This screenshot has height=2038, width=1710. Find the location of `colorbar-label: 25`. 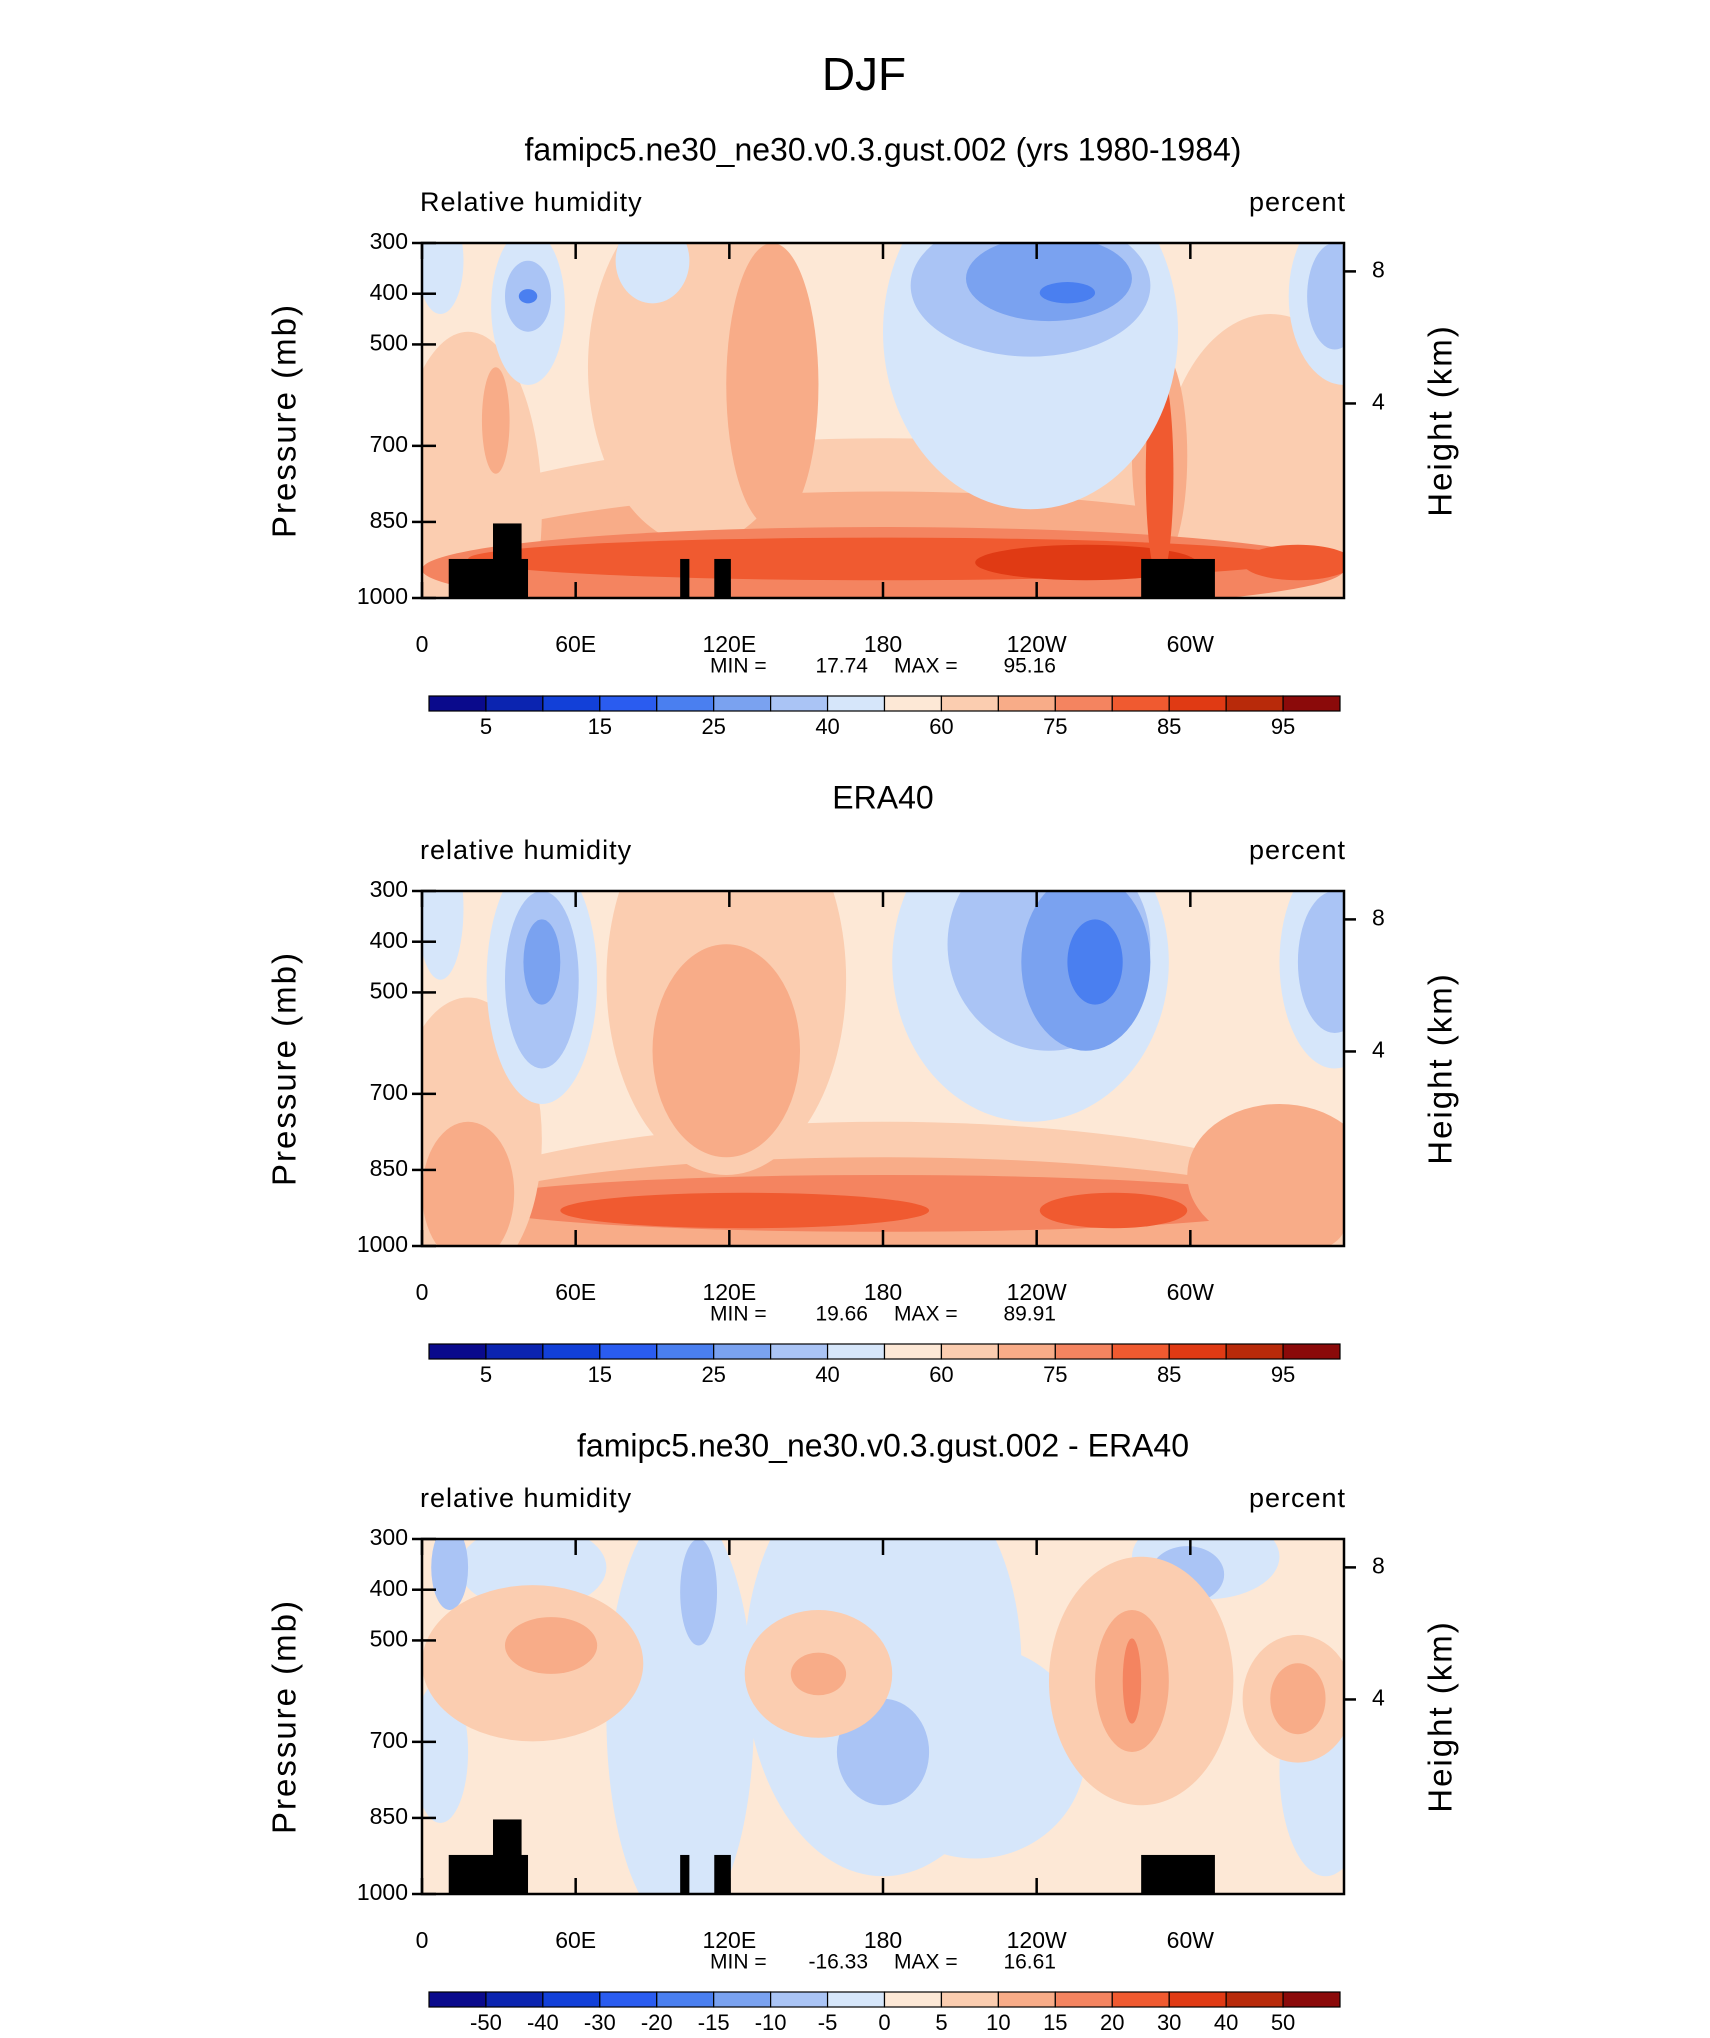

colorbar-label: 25 is located at coordinates (713, 1374).